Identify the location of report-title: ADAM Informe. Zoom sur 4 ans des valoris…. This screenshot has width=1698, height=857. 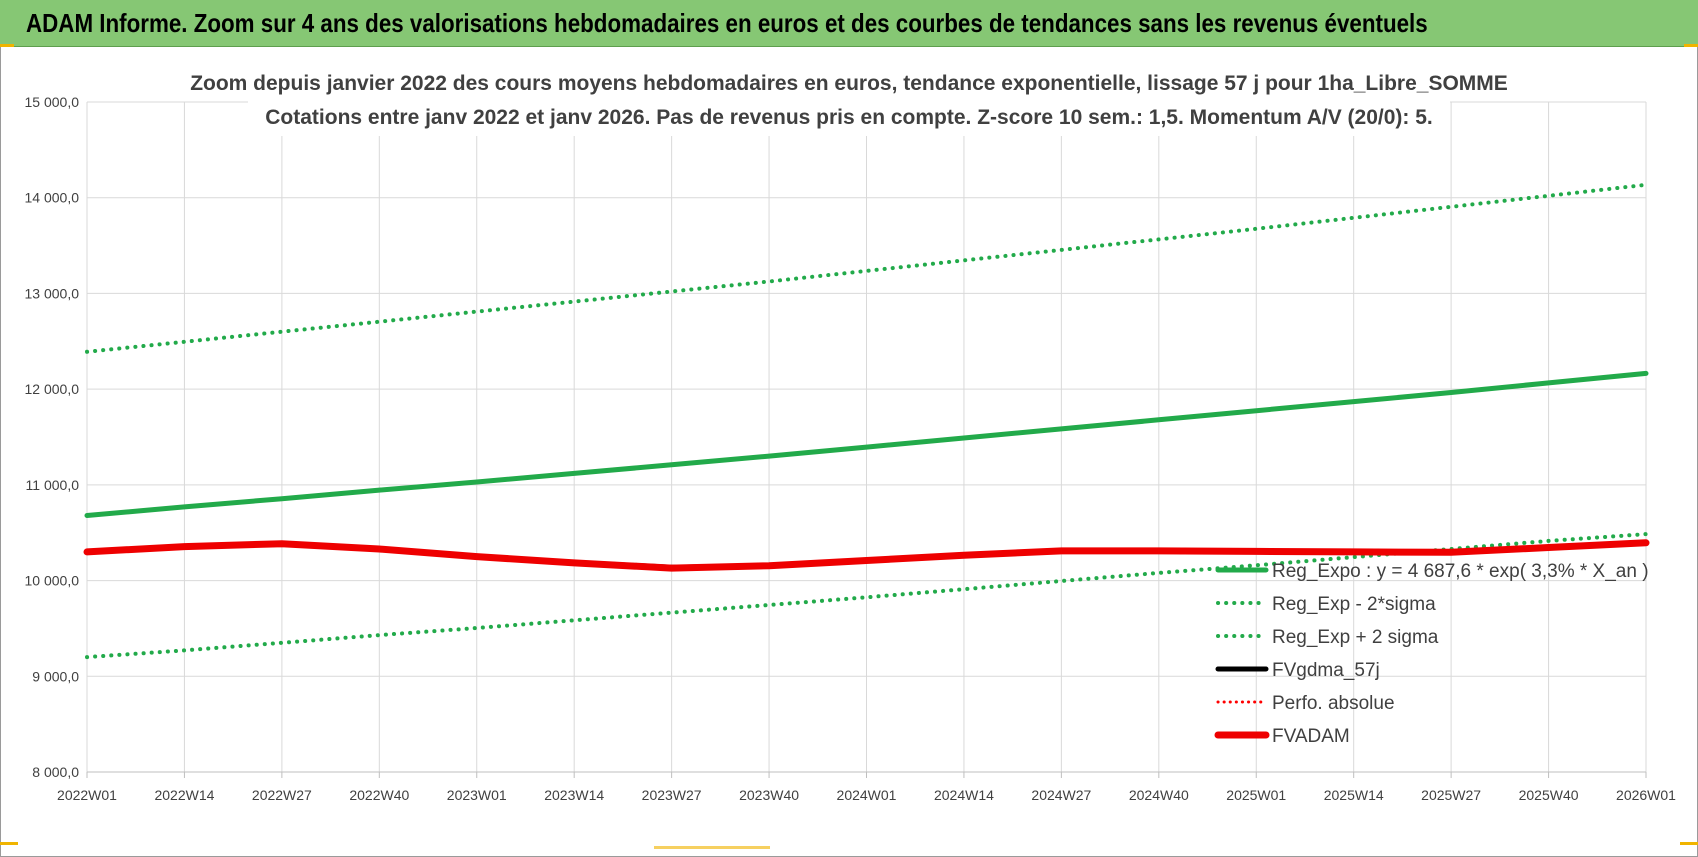
(727, 23).